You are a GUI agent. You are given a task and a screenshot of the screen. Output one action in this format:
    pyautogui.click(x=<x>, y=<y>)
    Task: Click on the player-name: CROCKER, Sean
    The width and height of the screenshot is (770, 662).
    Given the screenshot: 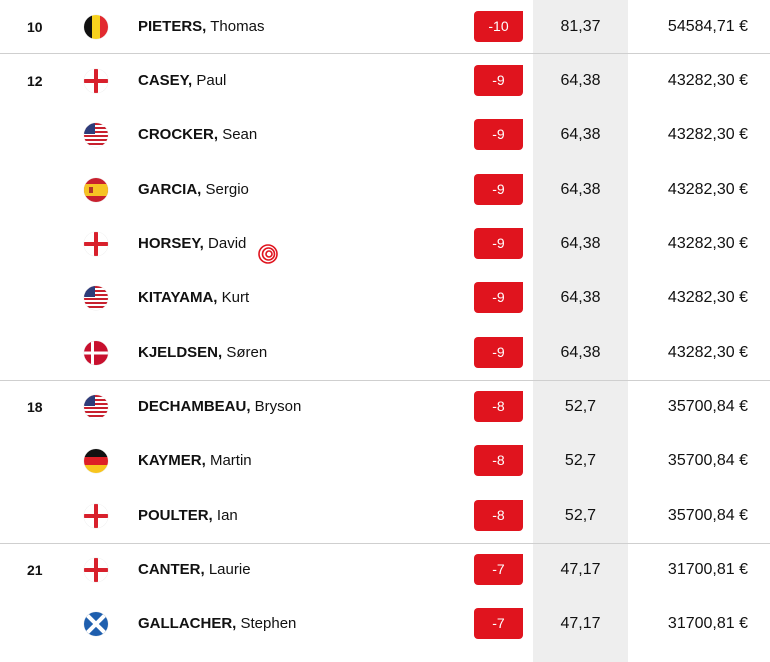 What is the action you would take?
    pyautogui.click(x=198, y=134)
    